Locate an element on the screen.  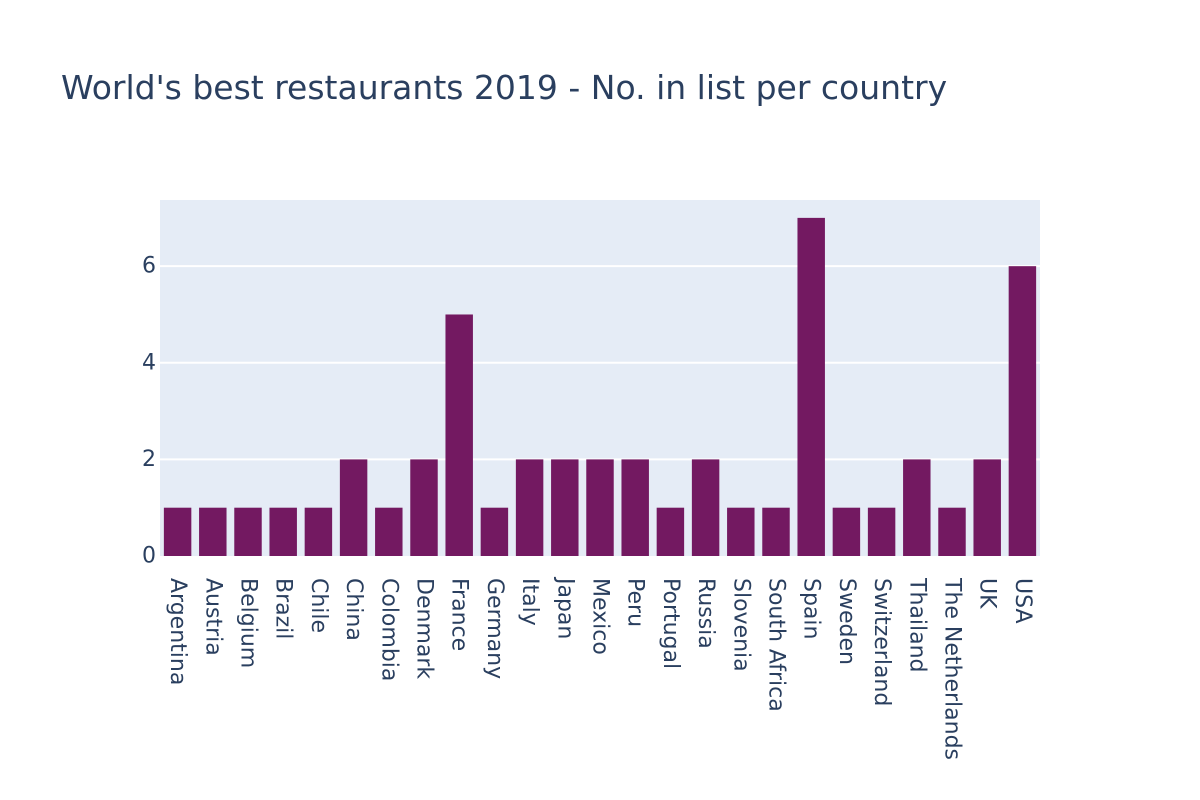
y-tick-labels: 0 2 4 6 is located at coordinates (149, 411).